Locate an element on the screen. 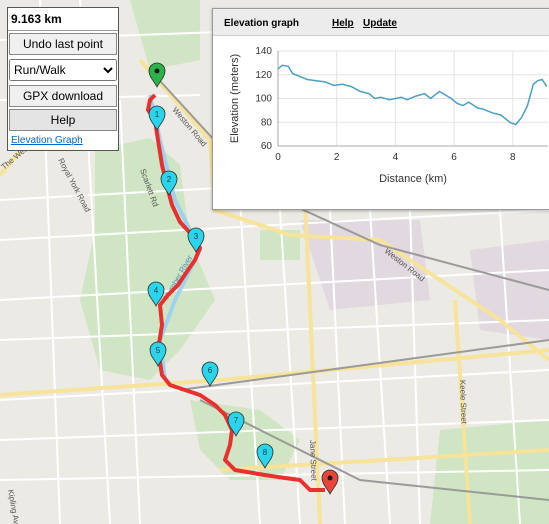 The height and width of the screenshot is (524, 549). waypoint-marker: 7 is located at coordinates (236, 424).